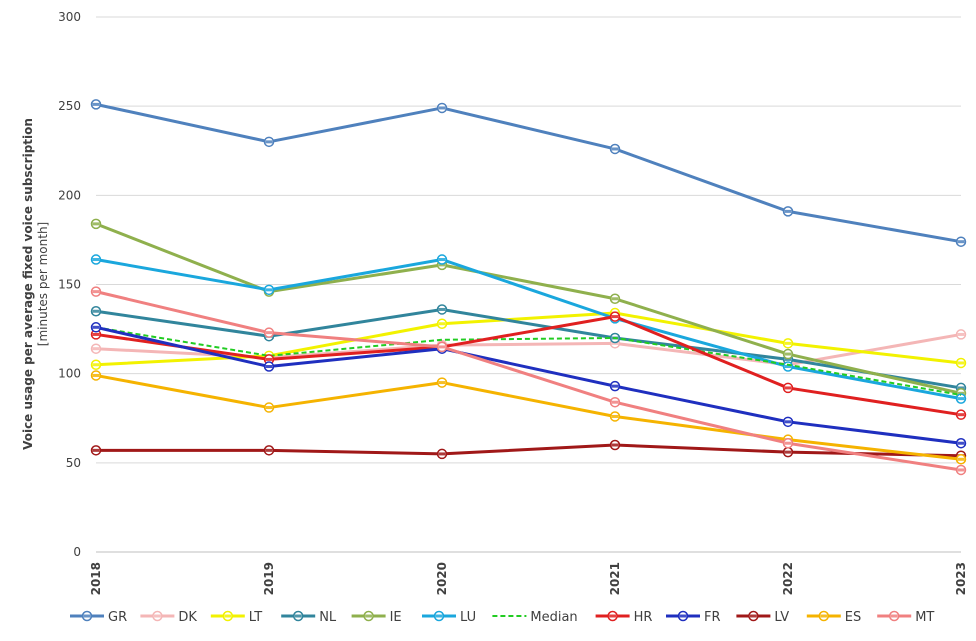 The width and height of the screenshot is (976, 641). What do you see at coordinates (781, 617) in the screenshot?
I see `legend-label: LV` at bounding box center [781, 617].